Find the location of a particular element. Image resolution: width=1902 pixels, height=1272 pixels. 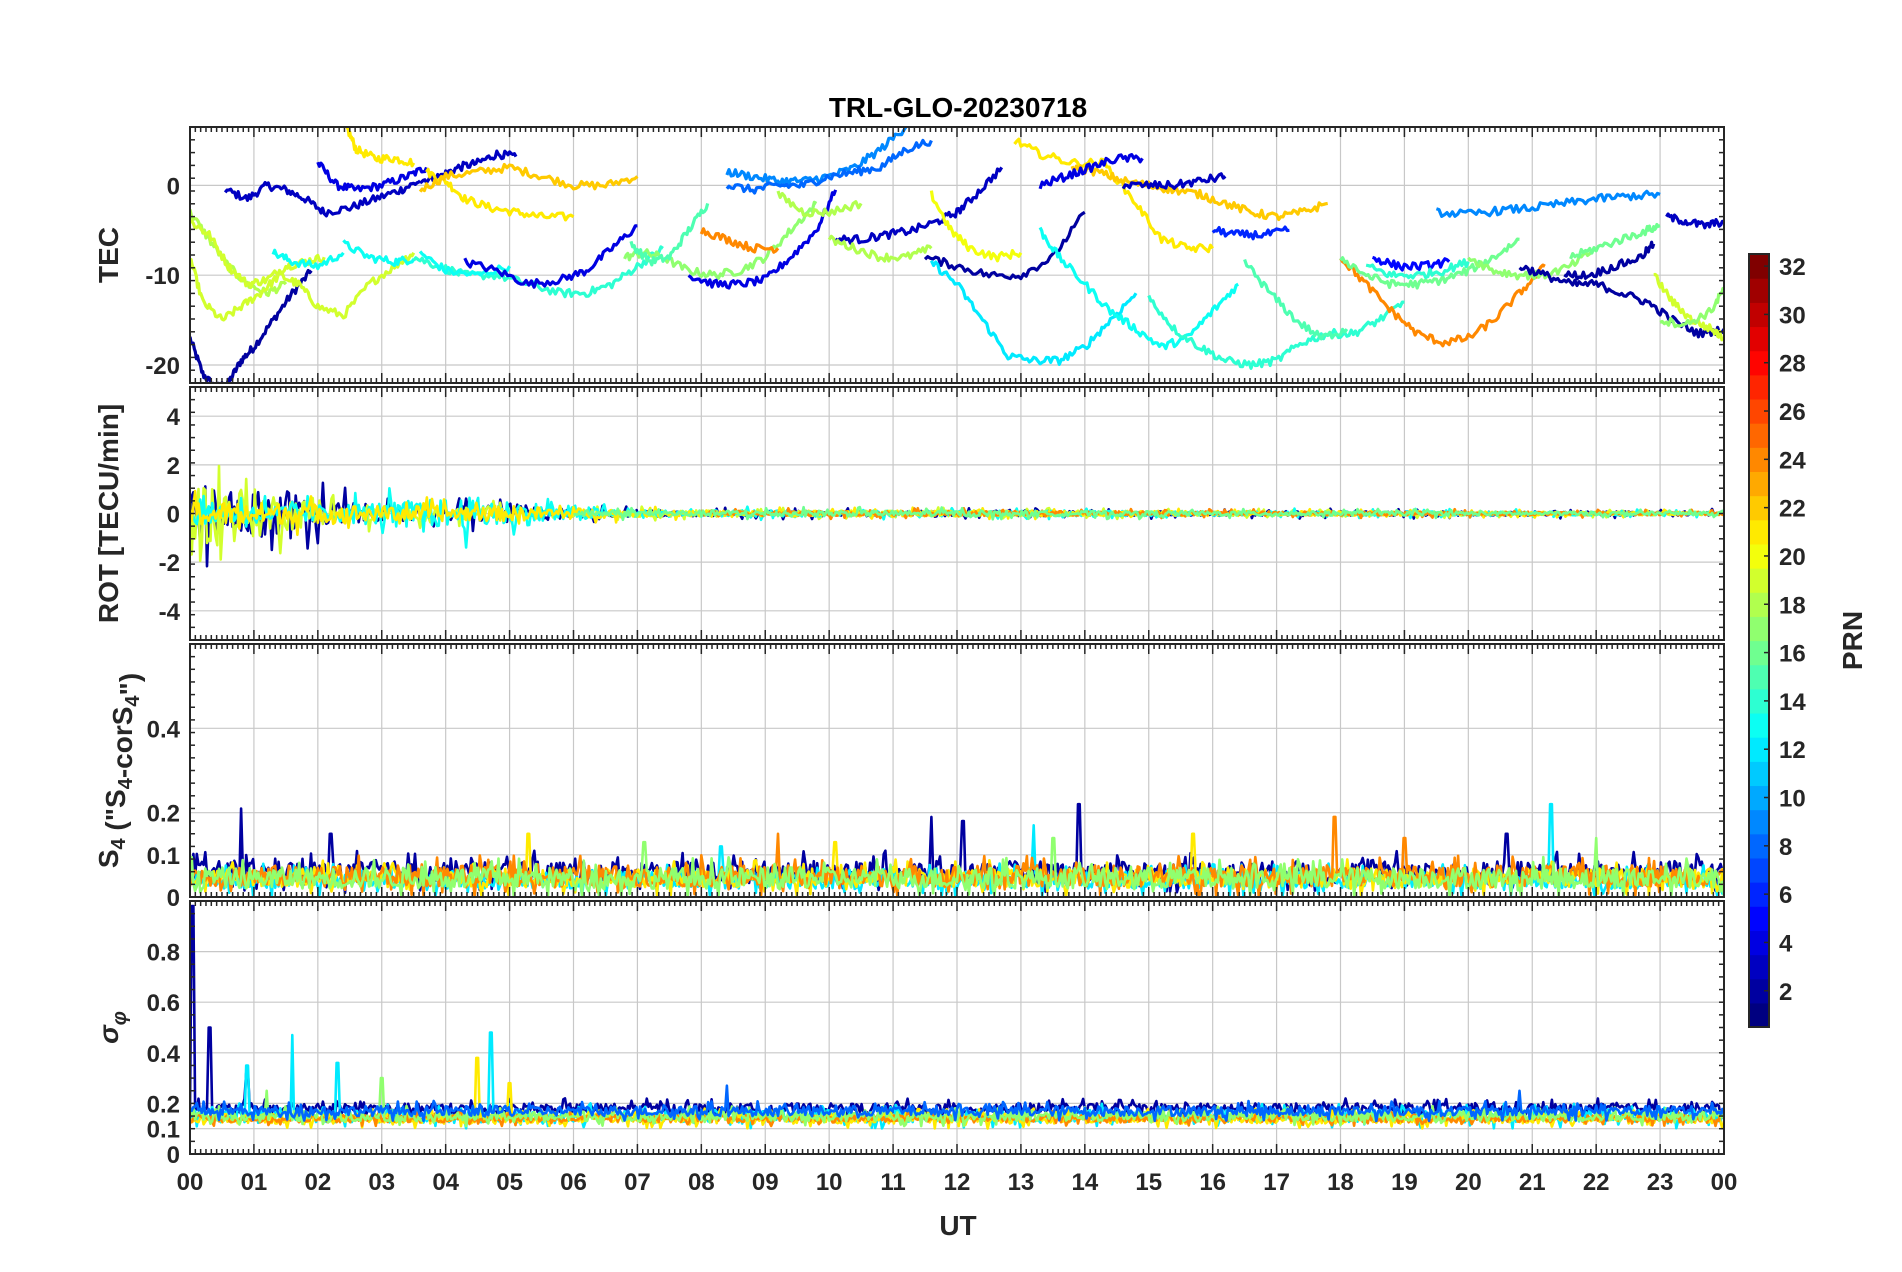

data-rot is located at coordinates (957, 516).